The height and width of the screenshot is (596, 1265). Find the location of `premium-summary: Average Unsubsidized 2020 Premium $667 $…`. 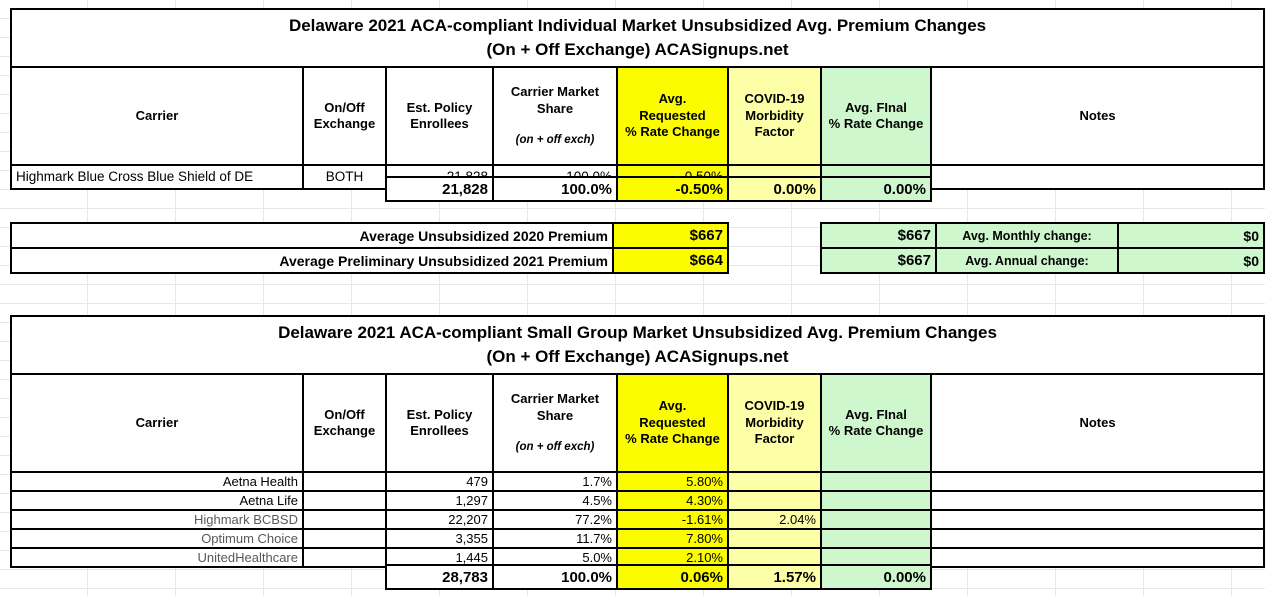

premium-summary: Average Unsubsidized 2020 Premium $667 $… is located at coordinates (637, 248).